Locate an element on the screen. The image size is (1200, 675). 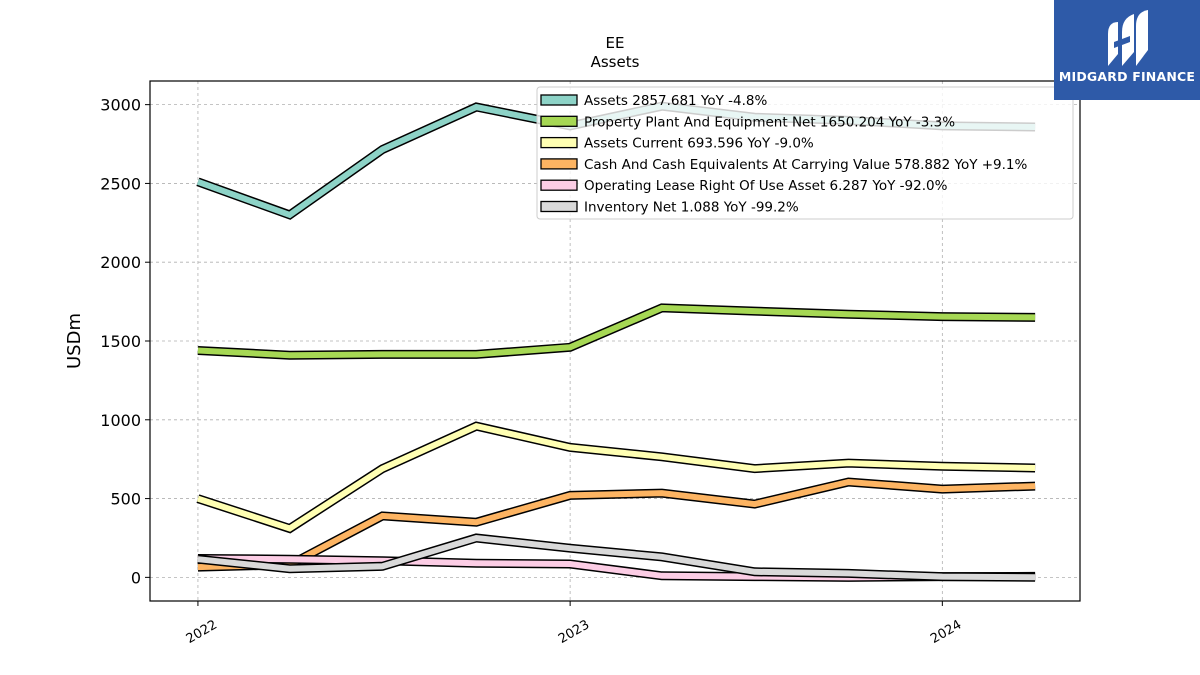
y-tick-label: 1000 is located at coordinates (120, 420).